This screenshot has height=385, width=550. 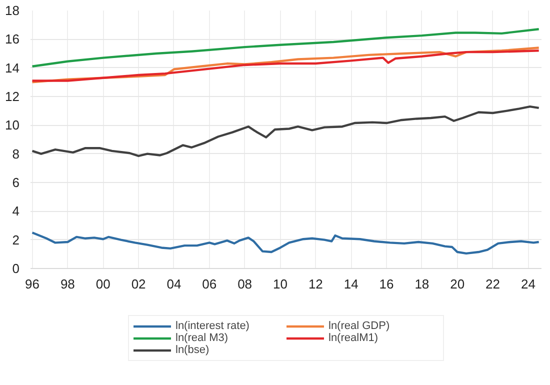 What do you see at coordinates (16, 182) in the screenshot?
I see `y-tick-label: 6` at bounding box center [16, 182].